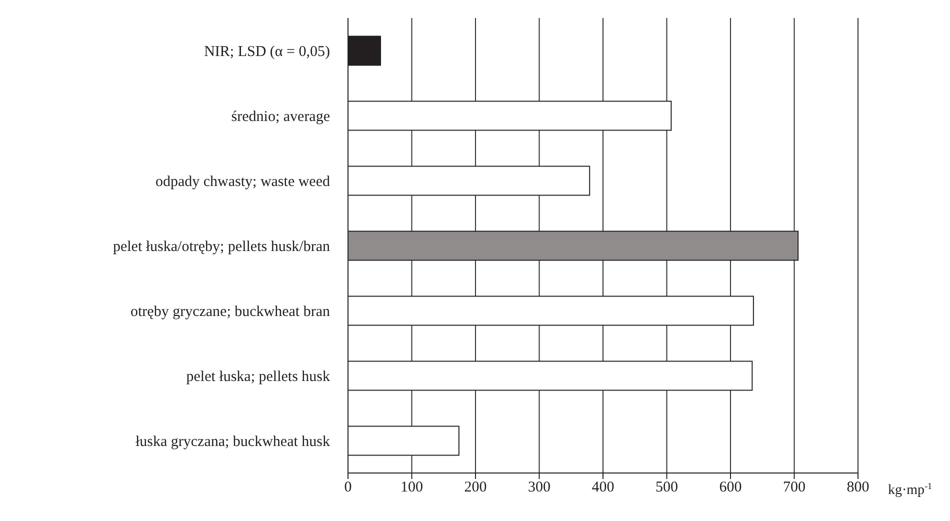 The width and height of the screenshot is (950, 521). What do you see at coordinates (858, 488) in the screenshot?
I see `x-tick-label: 800` at bounding box center [858, 488].